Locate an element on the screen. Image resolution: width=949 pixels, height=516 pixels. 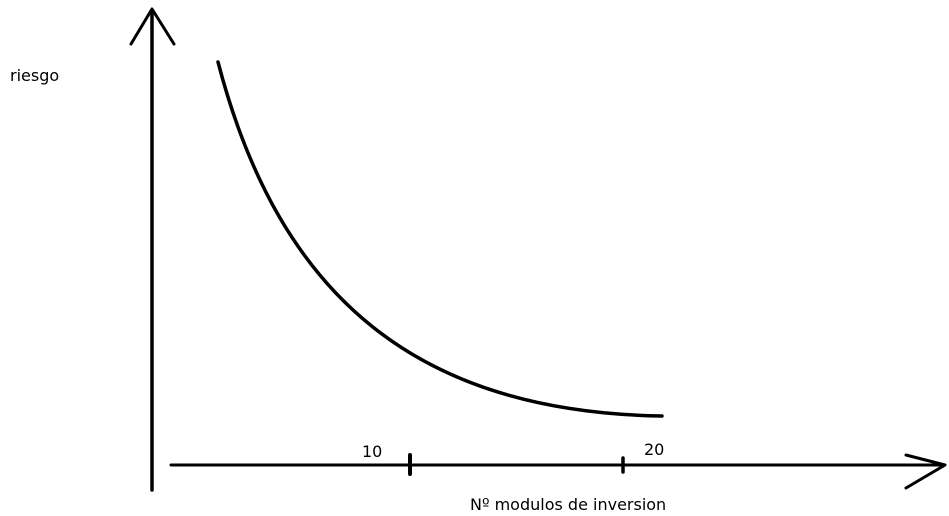
x-tick-label: 20 is located at coordinates (654, 449).